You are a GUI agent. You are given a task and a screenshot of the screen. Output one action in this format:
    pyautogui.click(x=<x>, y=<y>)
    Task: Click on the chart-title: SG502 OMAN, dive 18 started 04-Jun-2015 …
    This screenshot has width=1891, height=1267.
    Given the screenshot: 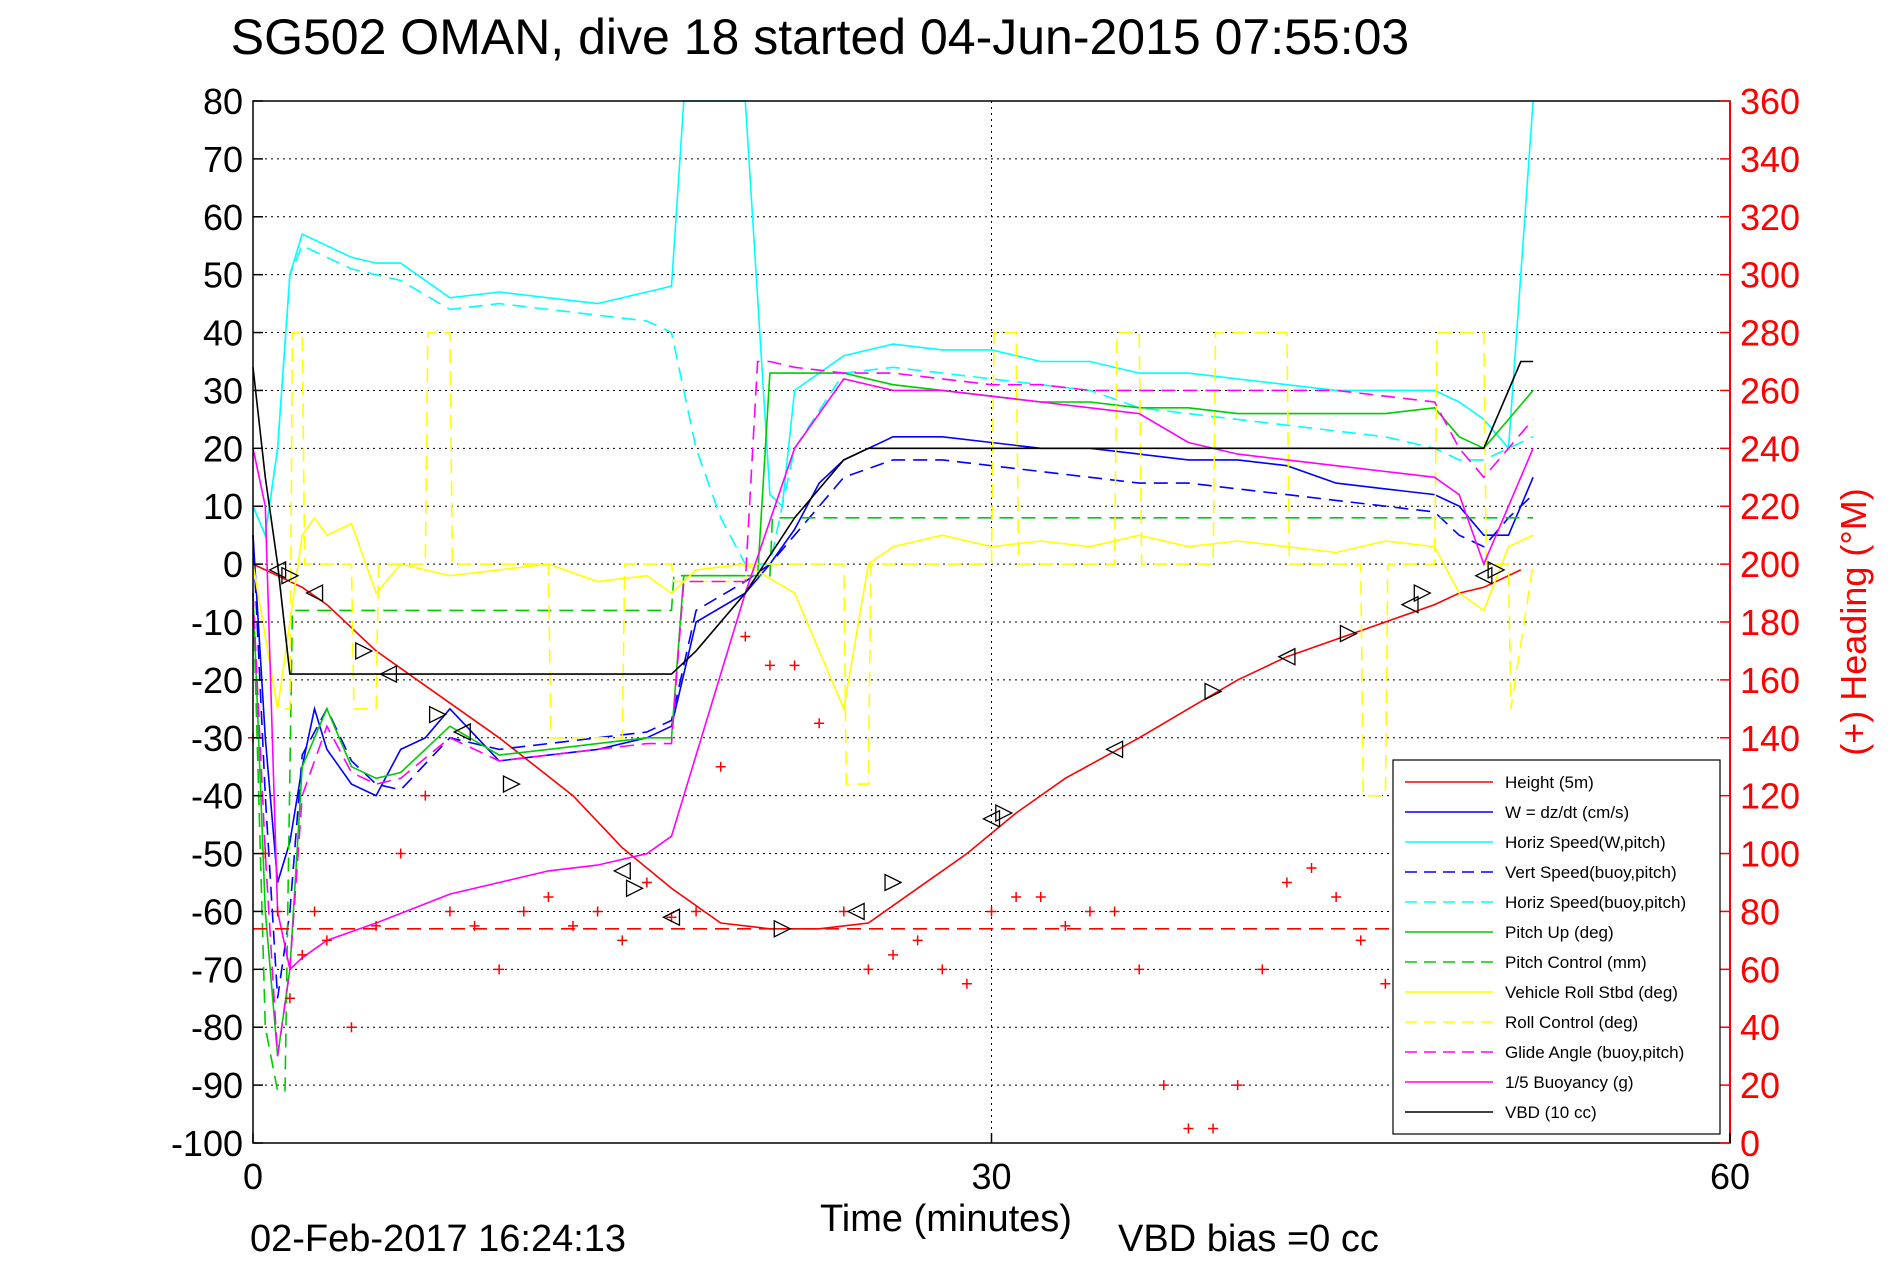 What is the action you would take?
    pyautogui.click(x=820, y=37)
    